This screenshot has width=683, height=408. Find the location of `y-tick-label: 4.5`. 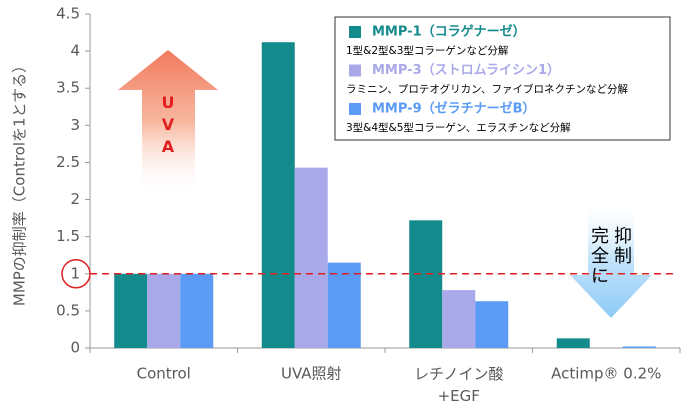

y-tick-label: 4.5 is located at coordinates (68, 14).